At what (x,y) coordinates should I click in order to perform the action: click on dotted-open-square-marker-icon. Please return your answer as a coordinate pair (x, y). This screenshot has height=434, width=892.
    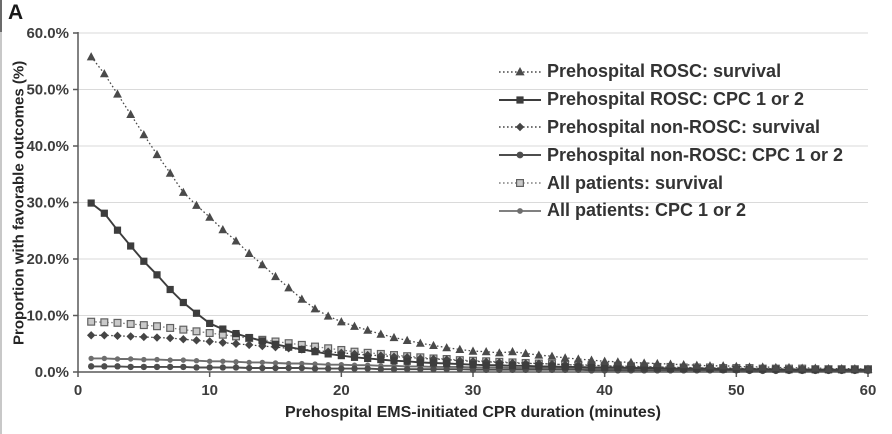
    Looking at the image, I should click on (520, 183).